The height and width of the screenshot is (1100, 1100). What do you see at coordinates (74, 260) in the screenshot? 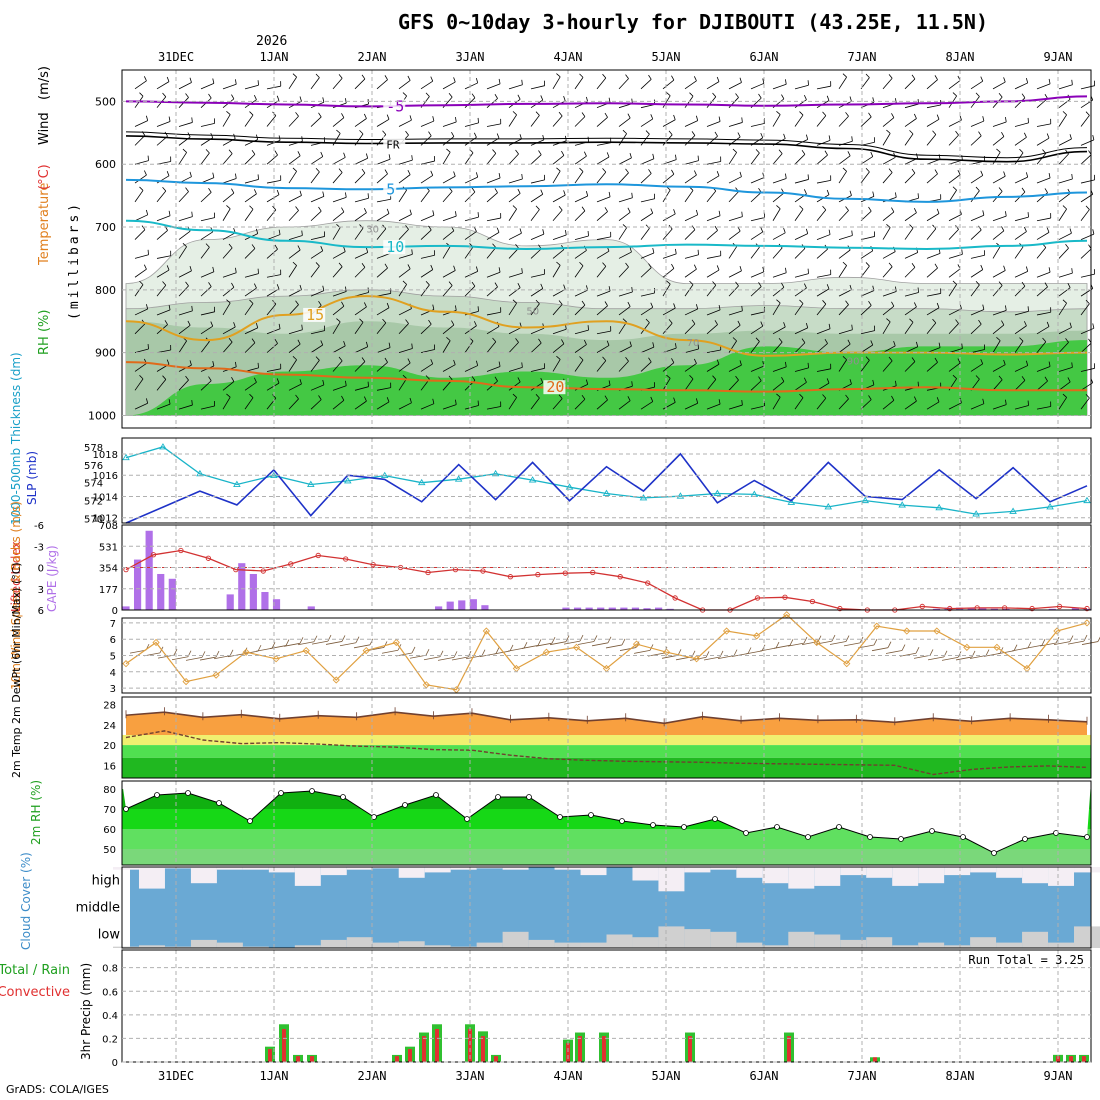
I see `upper-axis-label-part: (millibars)` at bounding box center [74, 260].